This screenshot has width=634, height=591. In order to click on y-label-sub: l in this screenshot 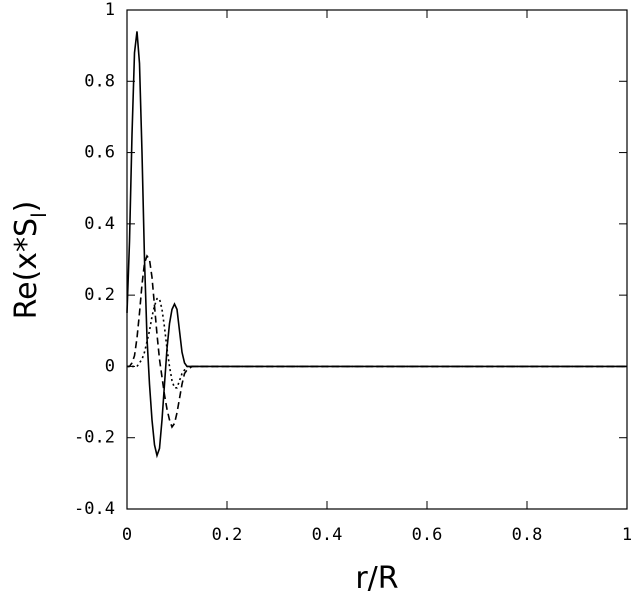, I will do `click(39, 215)`.